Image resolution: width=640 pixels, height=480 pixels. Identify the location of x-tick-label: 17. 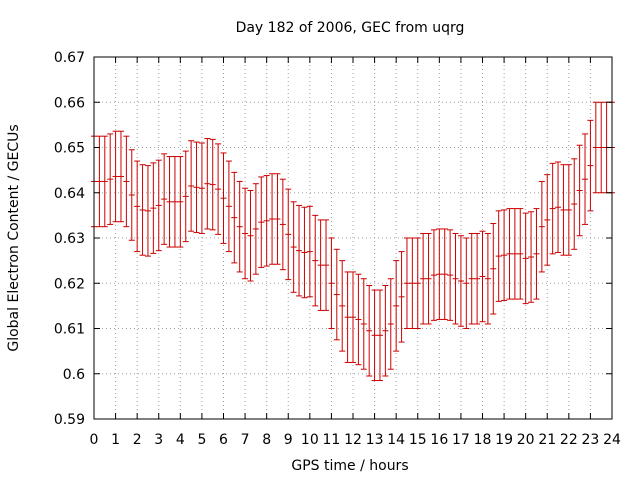
(461, 440).